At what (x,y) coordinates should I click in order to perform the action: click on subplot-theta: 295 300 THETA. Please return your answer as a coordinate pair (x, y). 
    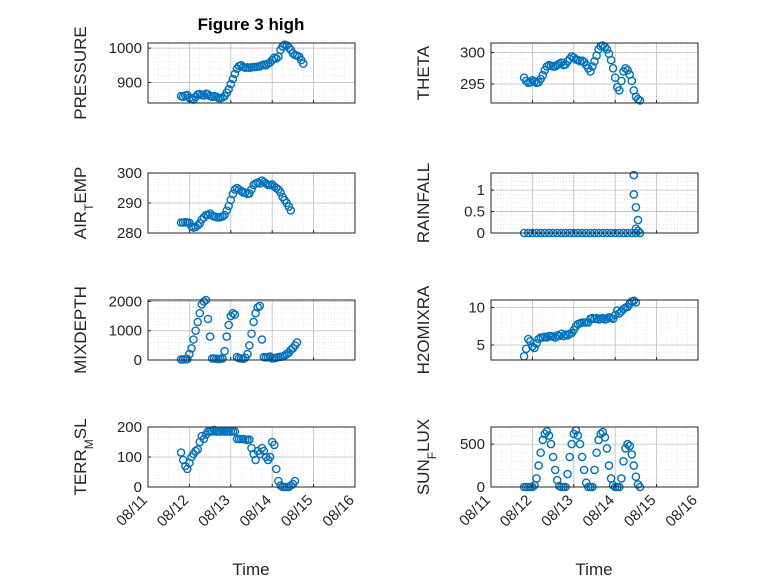
    Looking at the image, I should click on (556, 73).